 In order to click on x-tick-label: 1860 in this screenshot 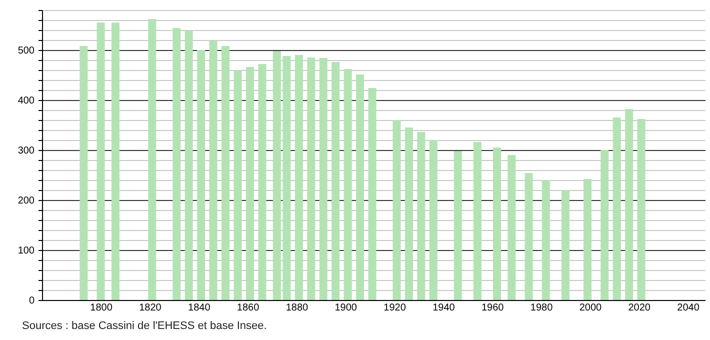, I will do `click(248, 308)`.